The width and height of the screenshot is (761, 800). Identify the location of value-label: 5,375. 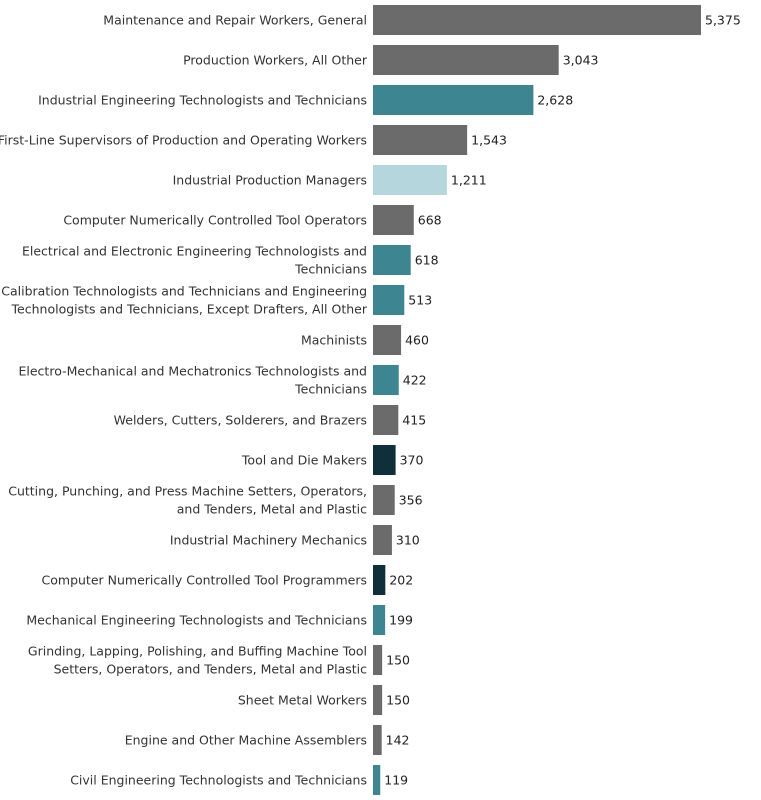
(723, 20).